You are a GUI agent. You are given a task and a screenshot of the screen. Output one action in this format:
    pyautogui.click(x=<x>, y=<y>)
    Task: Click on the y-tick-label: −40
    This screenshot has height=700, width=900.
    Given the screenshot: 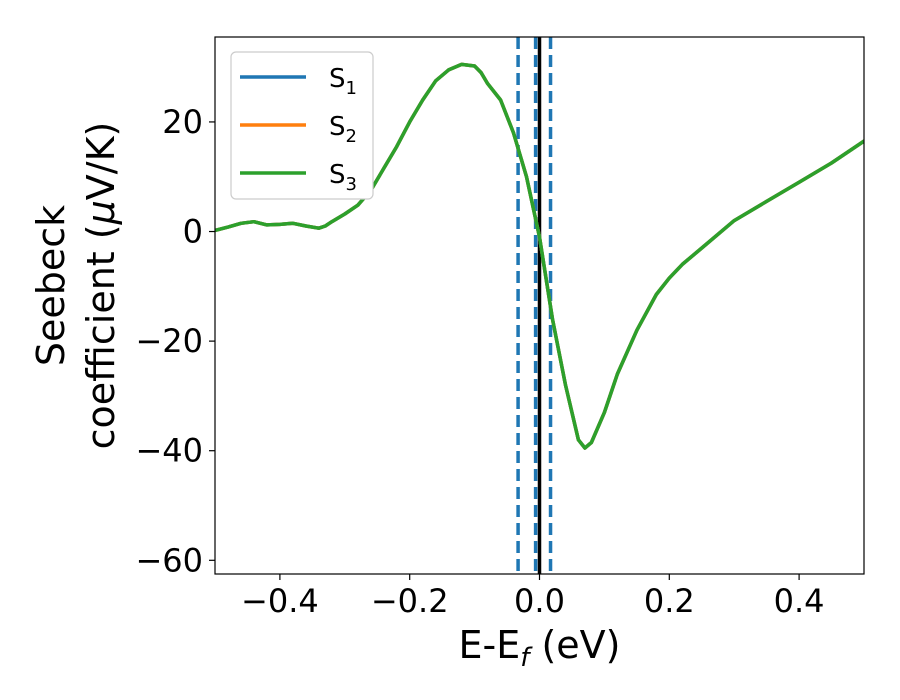 What is the action you would take?
    pyautogui.click(x=169, y=451)
    